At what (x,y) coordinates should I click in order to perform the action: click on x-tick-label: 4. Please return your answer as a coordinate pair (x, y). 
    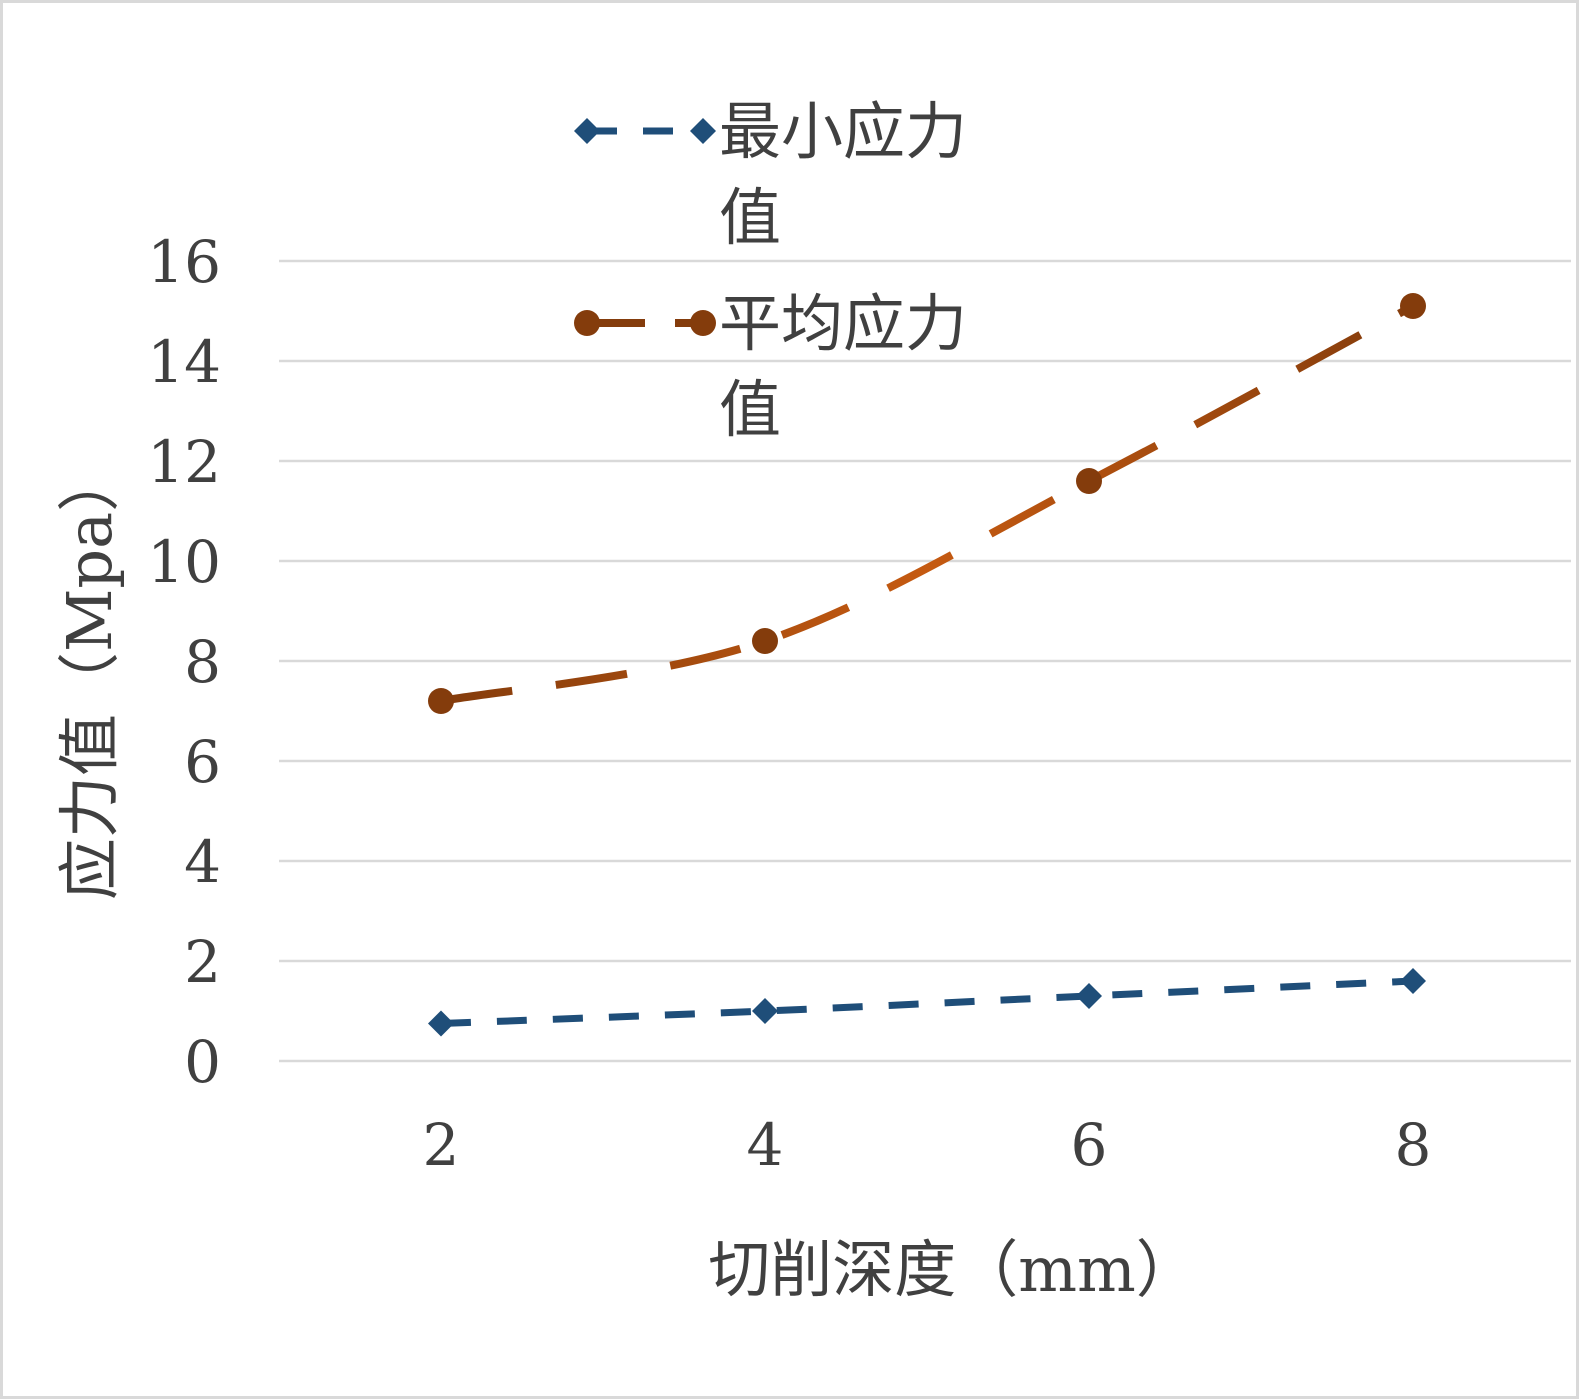
    Looking at the image, I should click on (765, 1145).